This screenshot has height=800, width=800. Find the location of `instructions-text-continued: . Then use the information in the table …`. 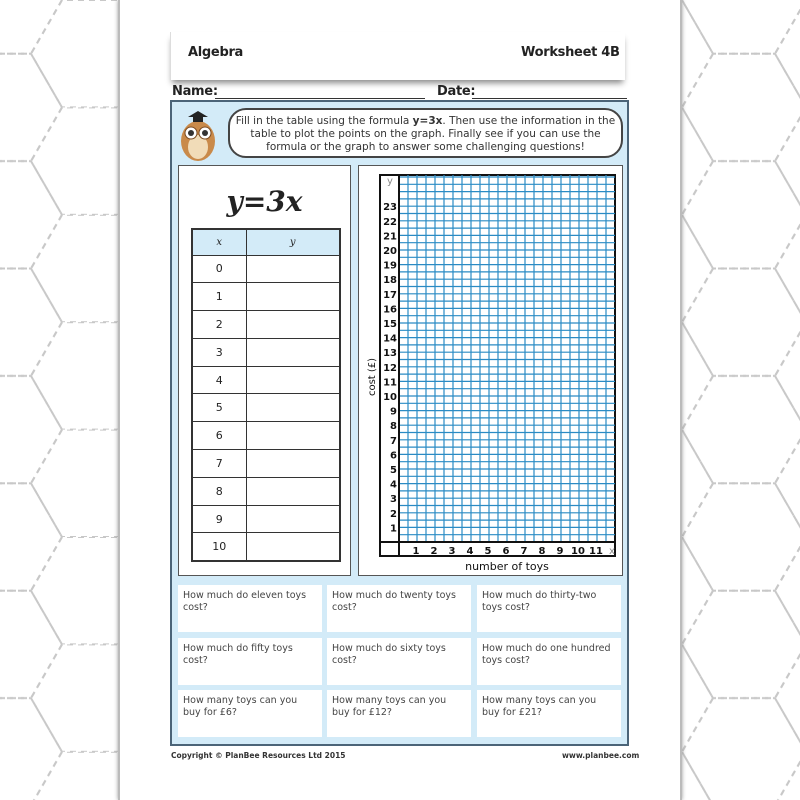

instructions-text-continued: . Then use the information in the table … is located at coordinates (433, 134).